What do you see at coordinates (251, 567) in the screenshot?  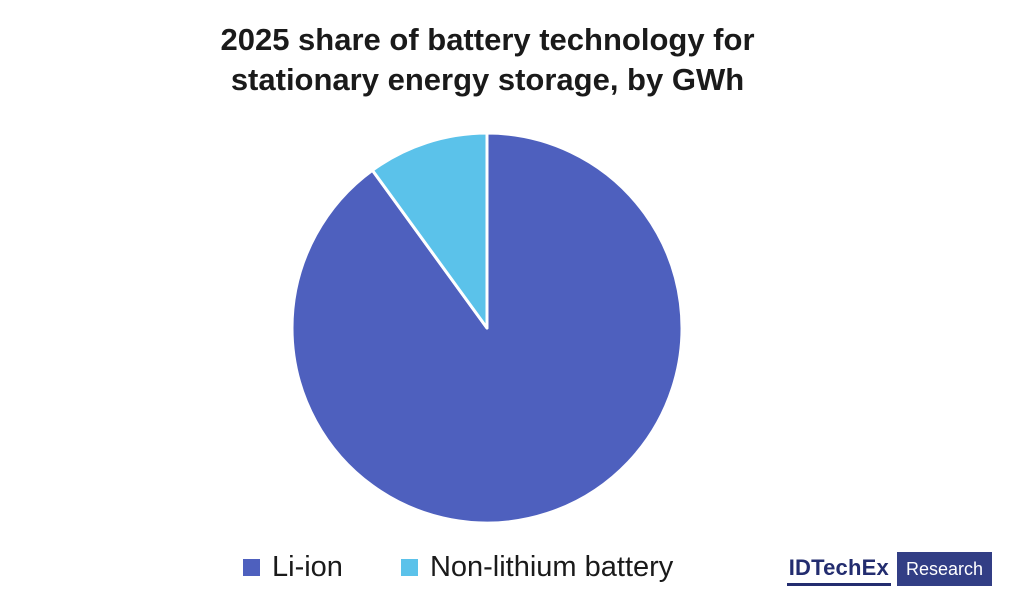 I see `legend-swatch-li-ion` at bounding box center [251, 567].